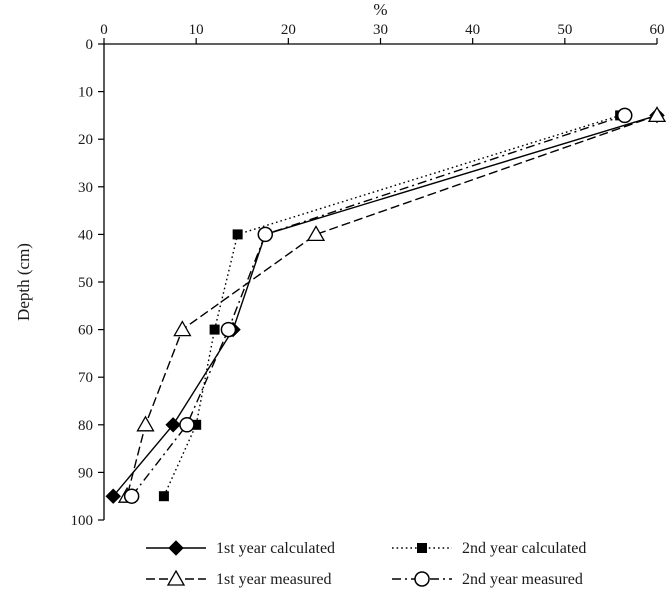 The width and height of the screenshot is (670, 592). Describe the element at coordinates (564, 30) in the screenshot. I see `x-tick-label: 50` at that location.